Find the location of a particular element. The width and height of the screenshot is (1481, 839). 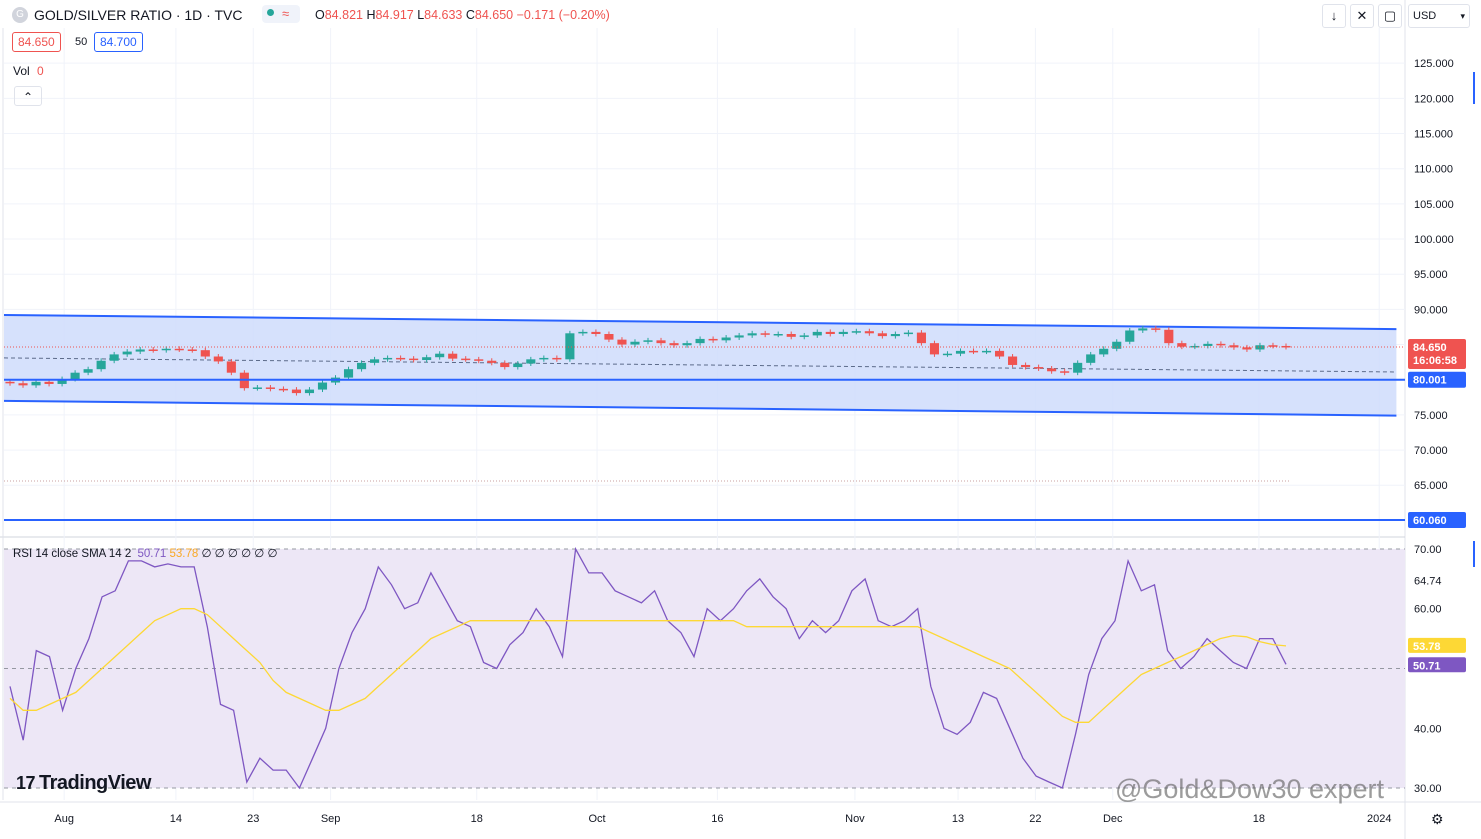

price-tick-label: 125.000 is located at coordinates (1434, 64).